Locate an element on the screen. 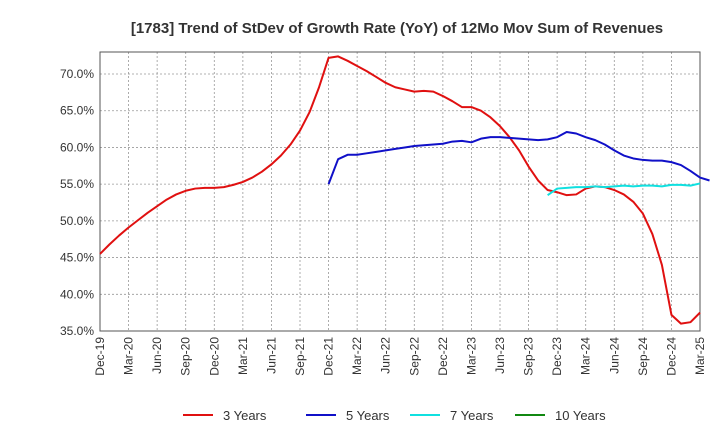 This screenshot has height=445, width=720. legend-label: 3 Years is located at coordinates (245, 415).